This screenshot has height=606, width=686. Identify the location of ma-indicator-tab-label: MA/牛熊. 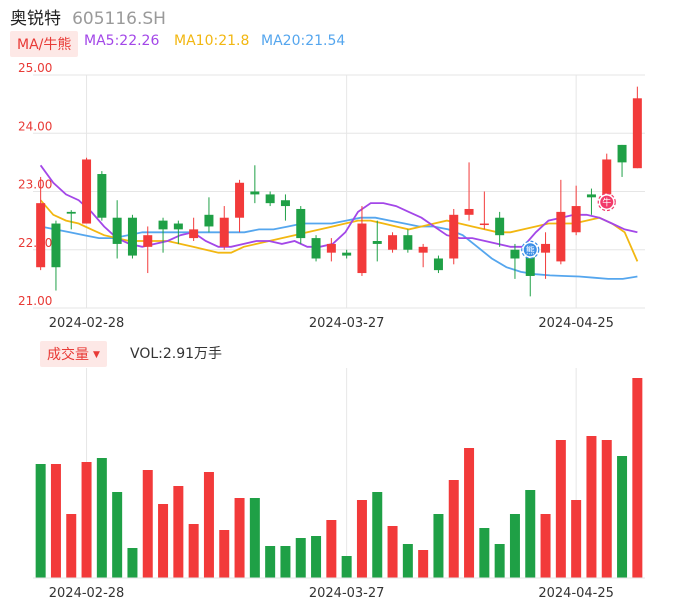
(44, 45).